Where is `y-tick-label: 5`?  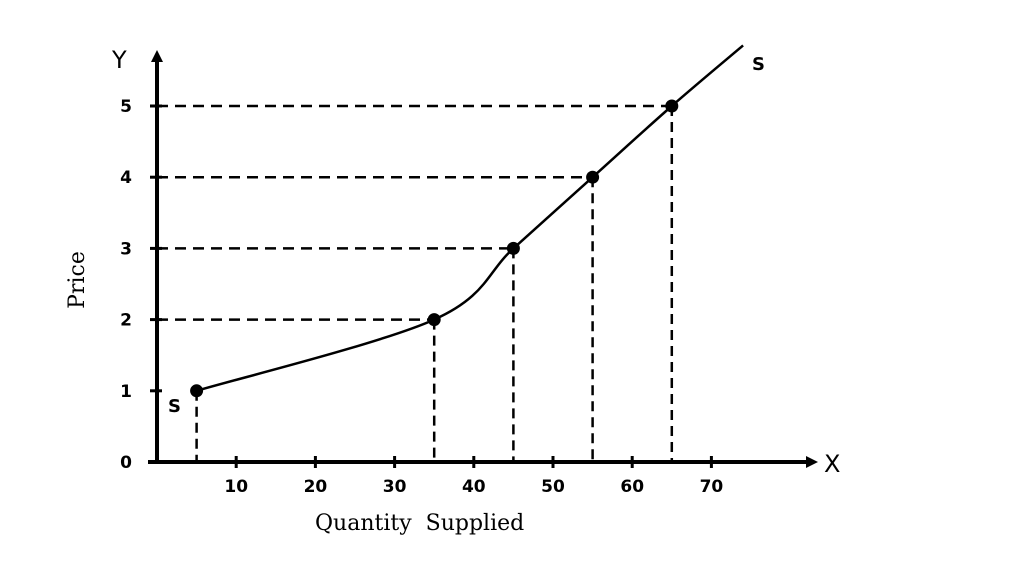 y-tick-label: 5 is located at coordinates (126, 107).